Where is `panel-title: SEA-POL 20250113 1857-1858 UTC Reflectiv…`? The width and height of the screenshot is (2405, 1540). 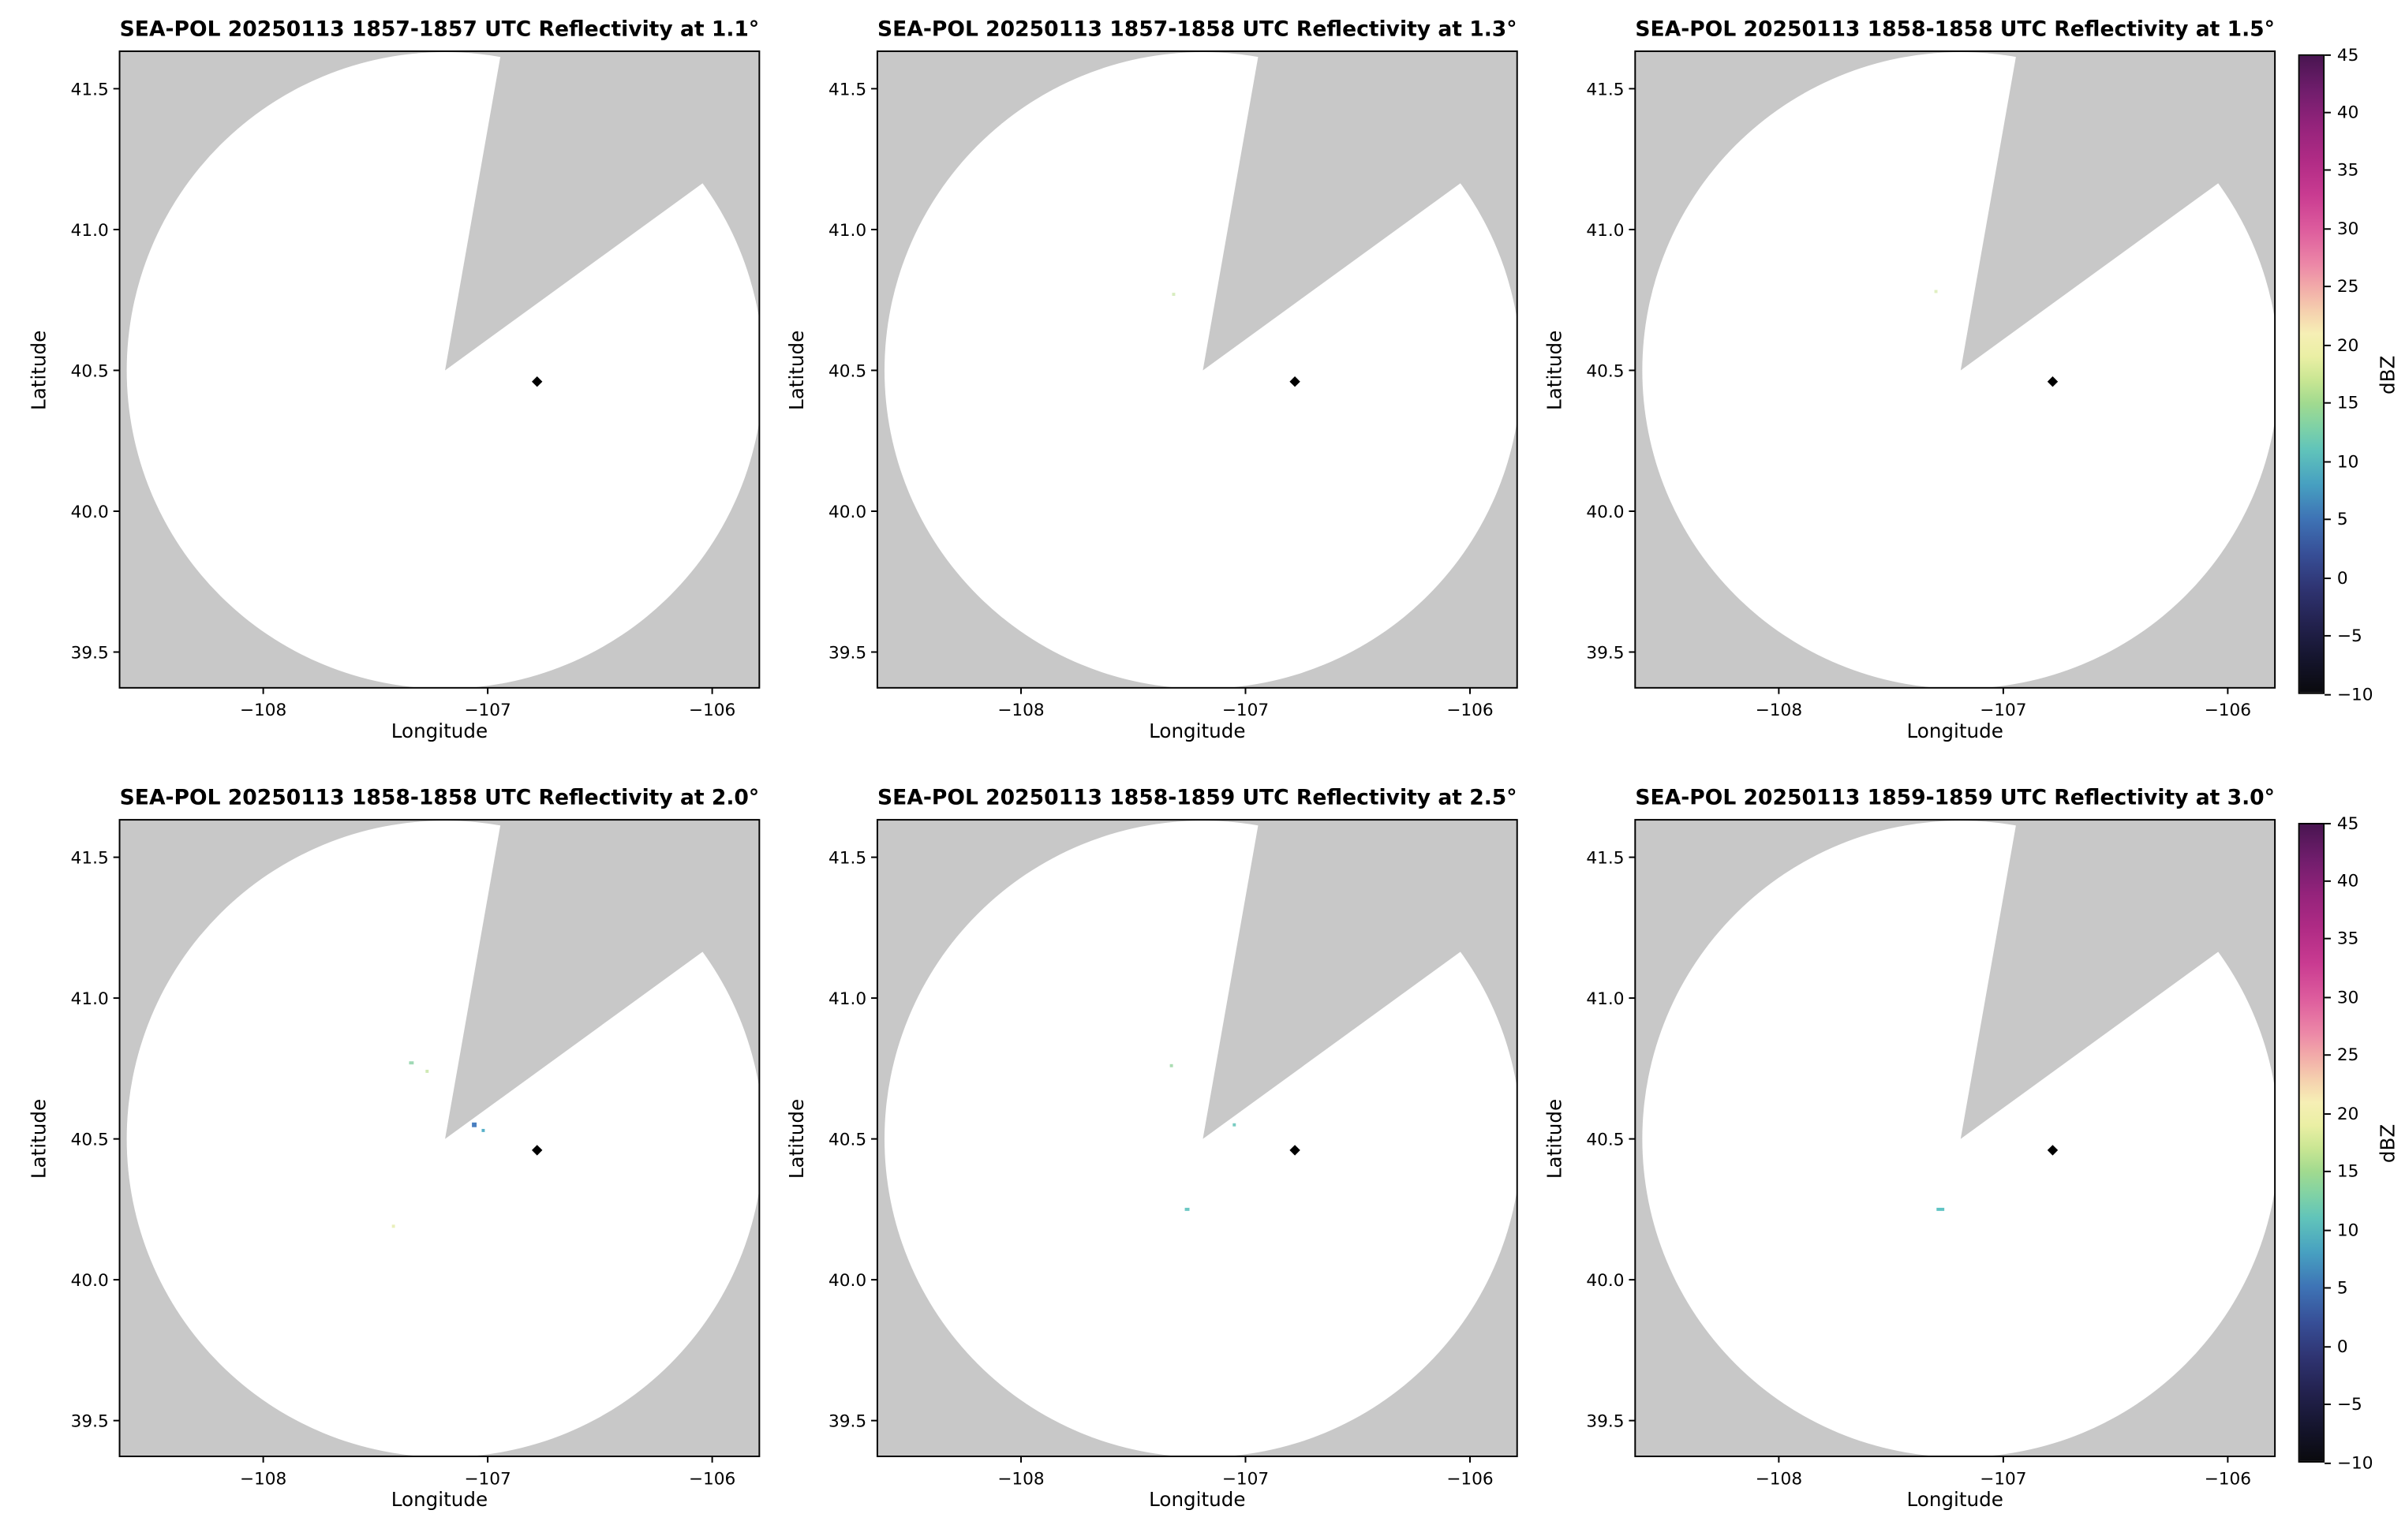 panel-title: SEA-POL 20250113 1857-1858 UTC Reflectiv… is located at coordinates (1197, 30).